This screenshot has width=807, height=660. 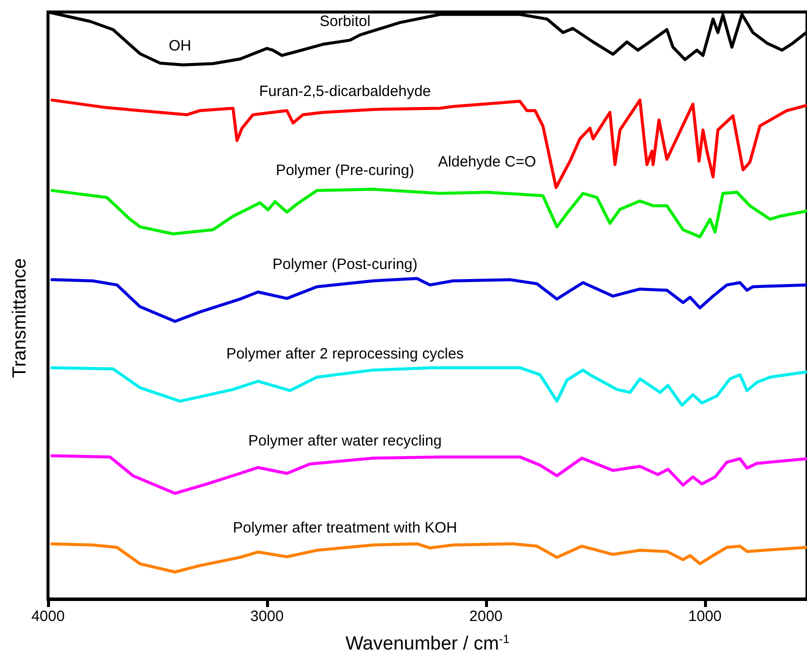 I want to click on series-label: Polymer after treatment with KOH, so click(x=345, y=528).